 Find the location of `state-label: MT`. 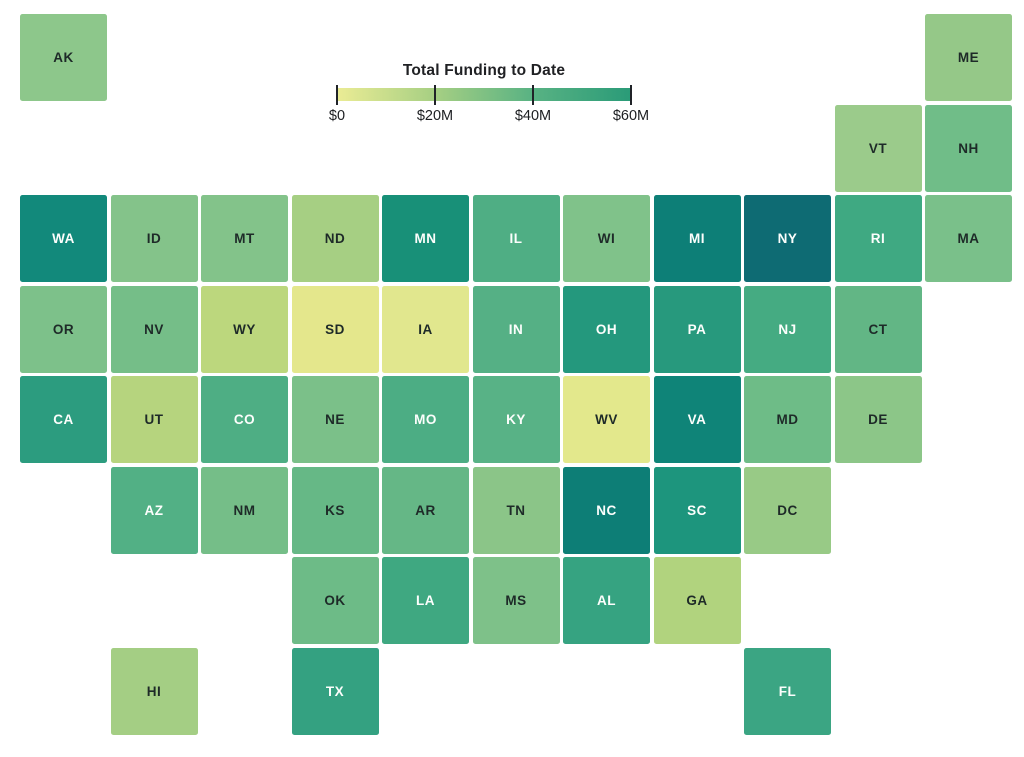

state-label: MT is located at coordinates (244, 238).